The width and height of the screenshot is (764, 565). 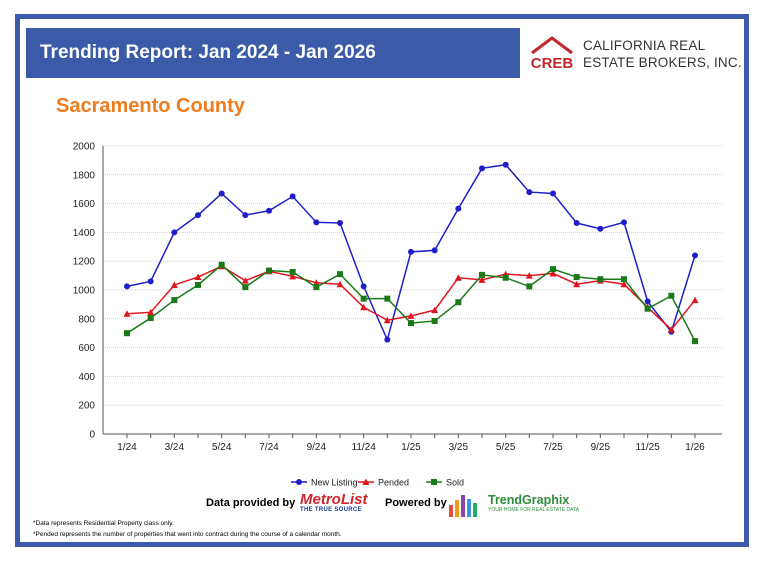 What do you see at coordinates (455, 483) in the screenshot?
I see `legend-label-sold: Sold` at bounding box center [455, 483].